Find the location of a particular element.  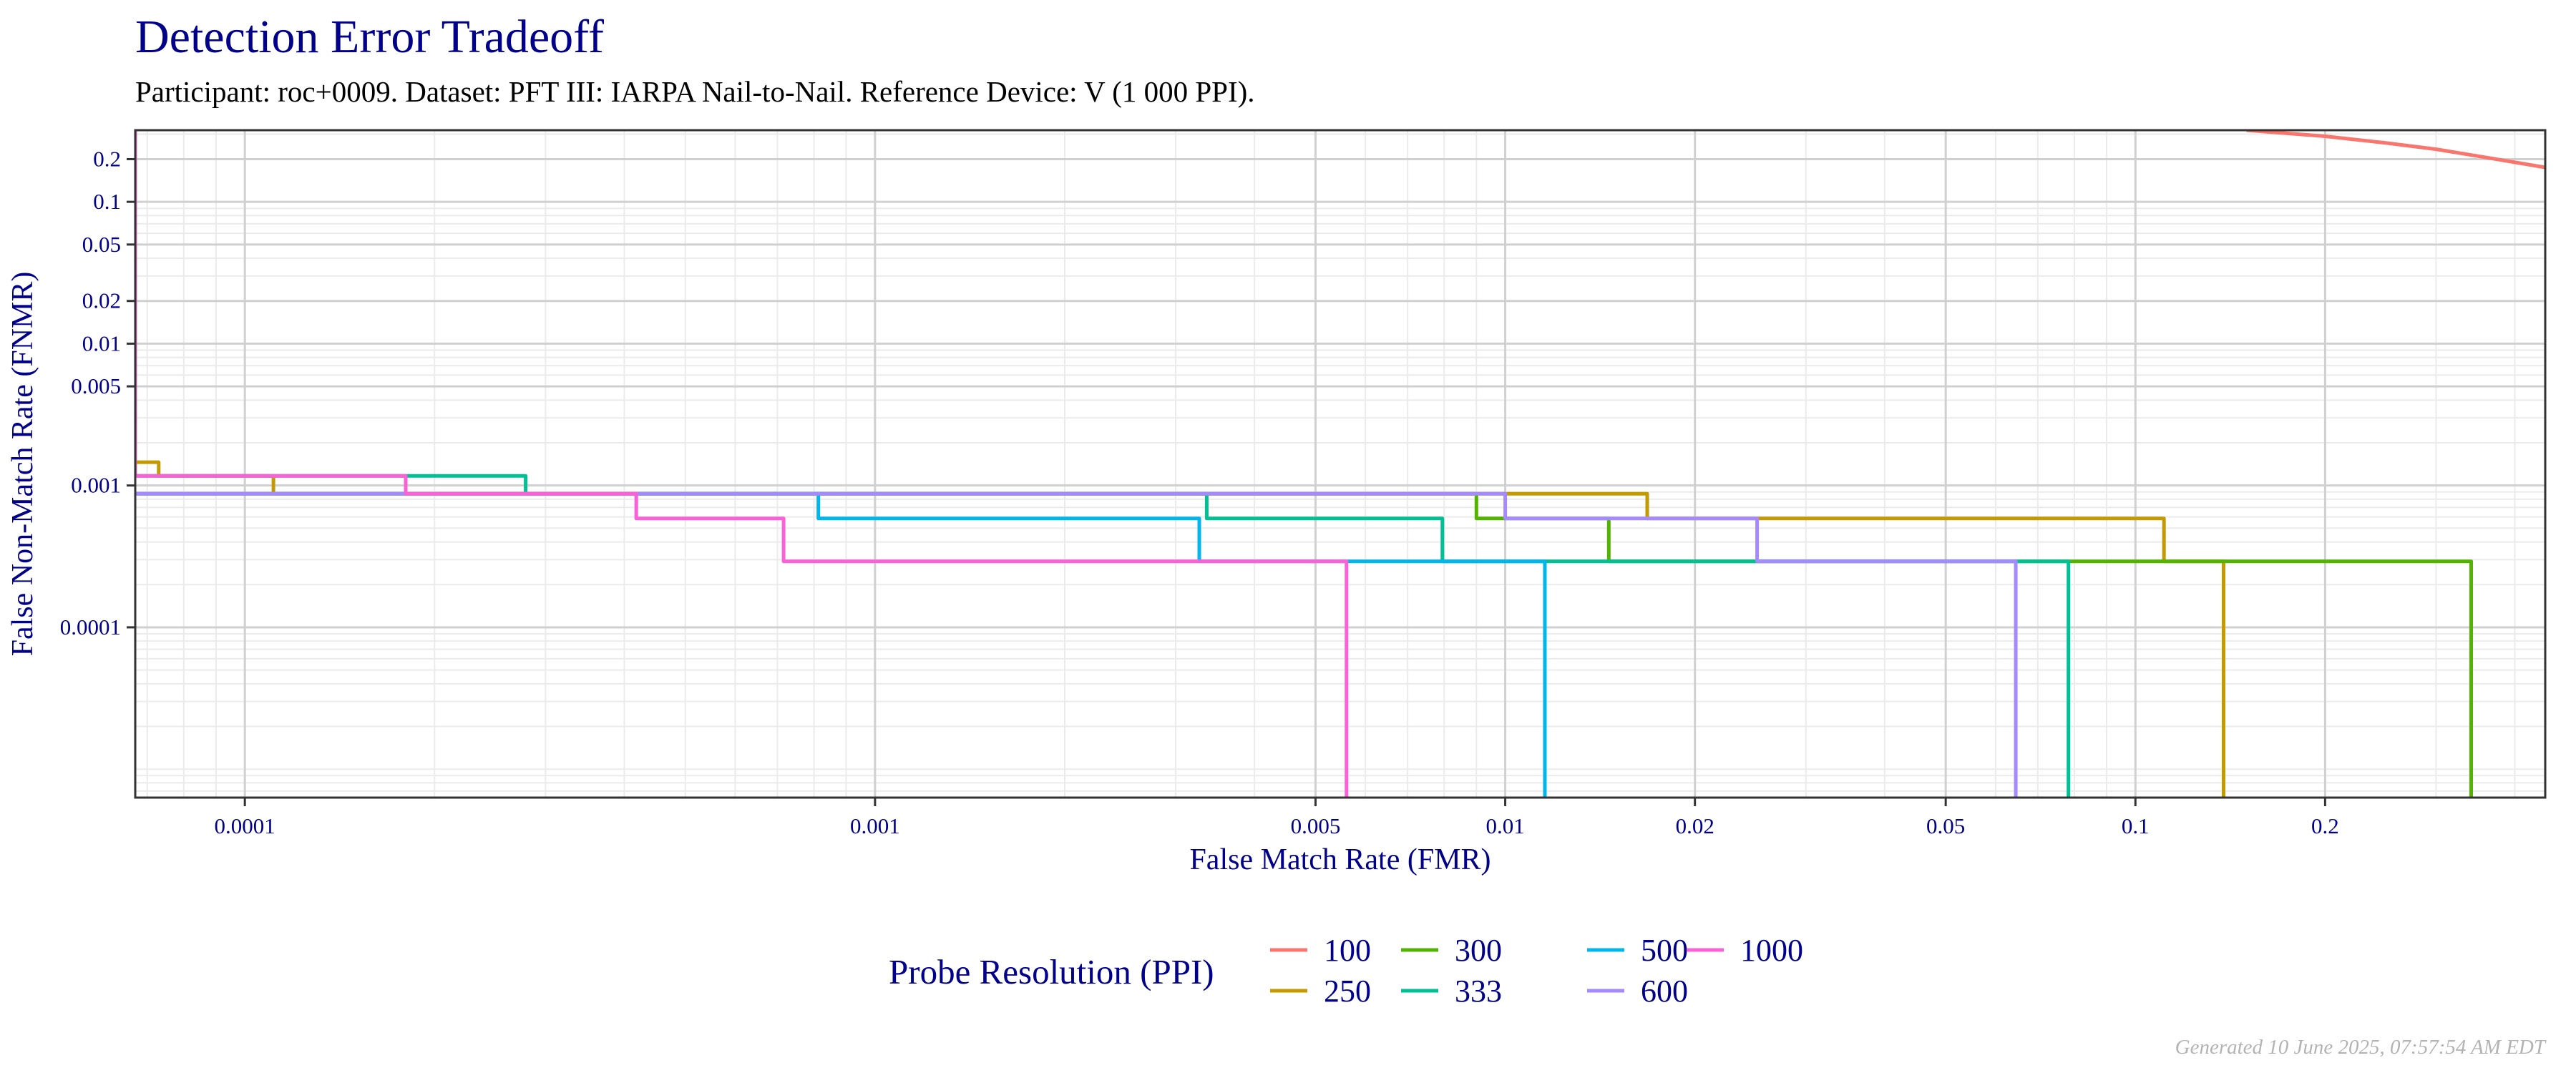

x-tick-label: 0.001 is located at coordinates (875, 825).